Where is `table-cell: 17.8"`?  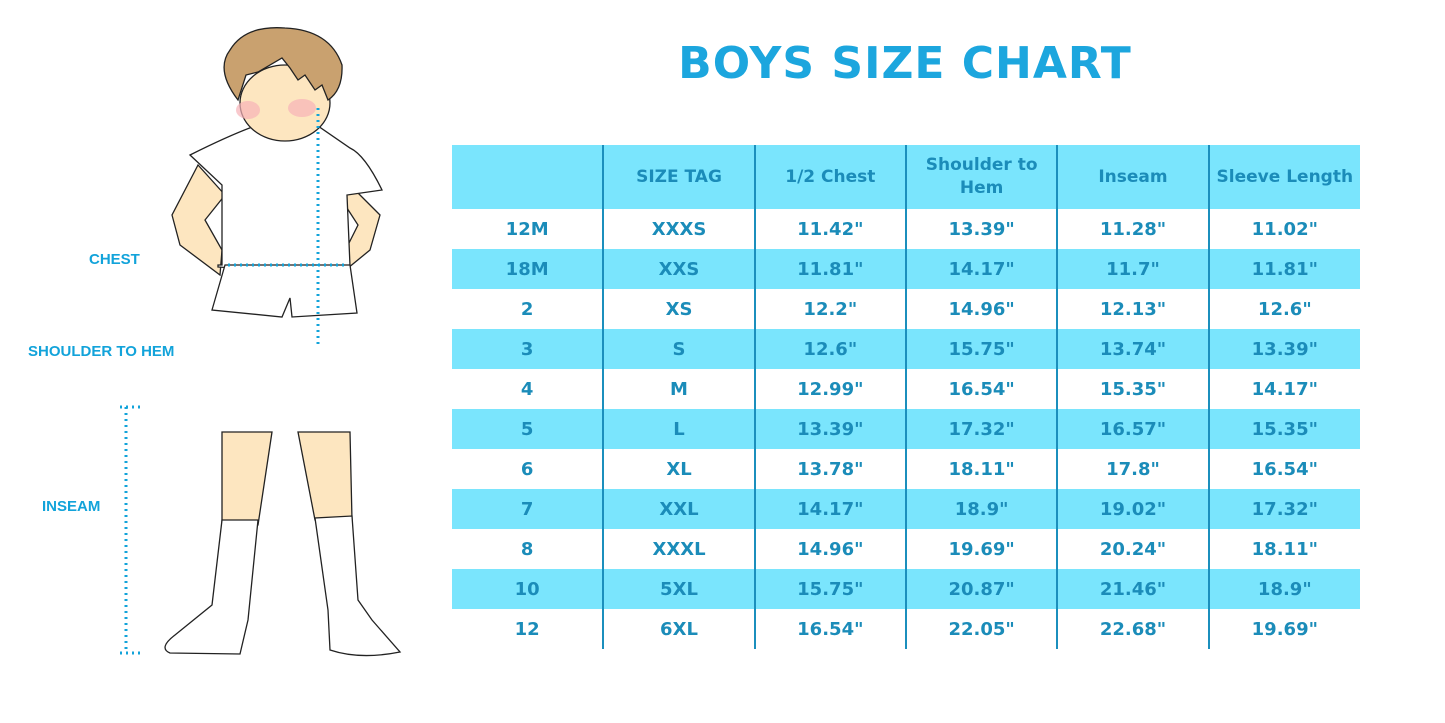
table-cell: 17.8" is located at coordinates (1132, 469).